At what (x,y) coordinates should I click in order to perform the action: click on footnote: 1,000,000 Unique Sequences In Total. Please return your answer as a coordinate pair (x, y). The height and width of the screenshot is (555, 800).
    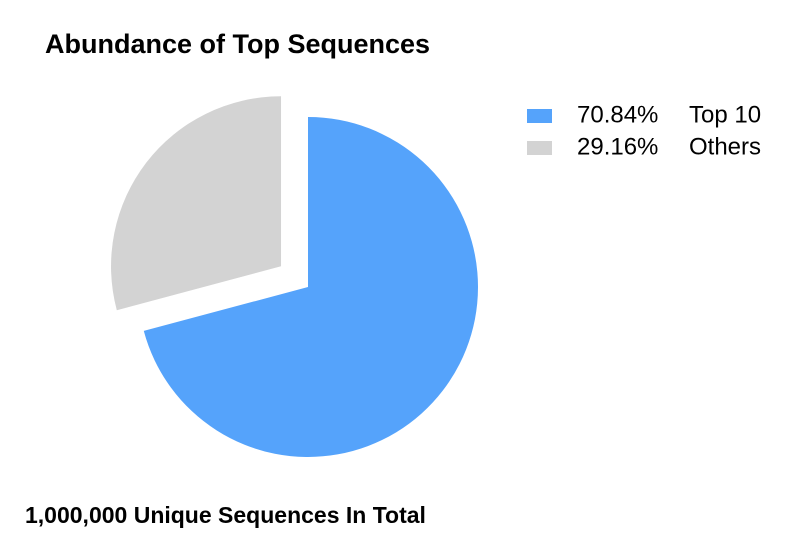
    Looking at the image, I should click on (225, 515).